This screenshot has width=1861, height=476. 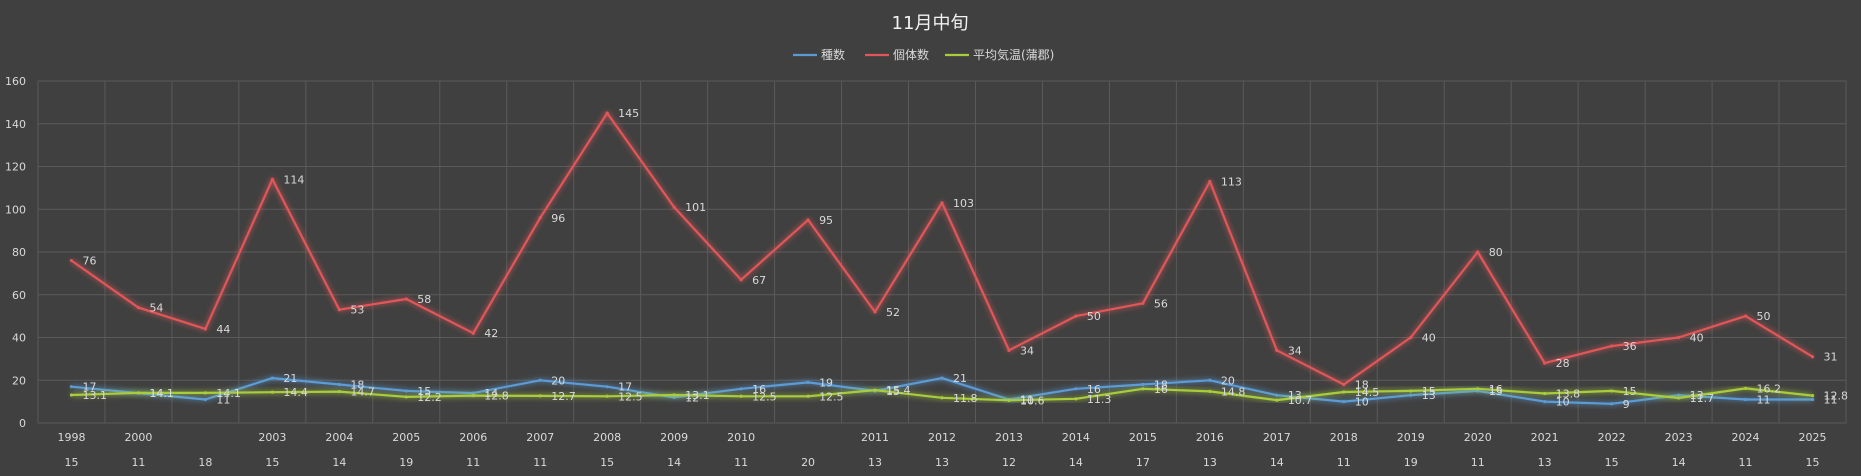 What do you see at coordinates (540, 437) in the screenshot?
I see `x-tick-label-year: 2007` at bounding box center [540, 437].